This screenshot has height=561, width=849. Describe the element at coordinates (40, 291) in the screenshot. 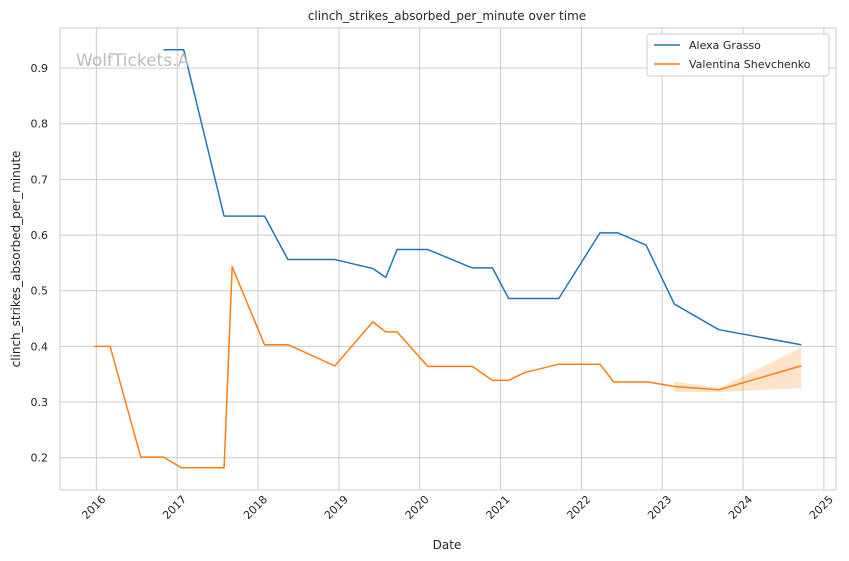

I see `y-tick-label: 0.5` at that location.